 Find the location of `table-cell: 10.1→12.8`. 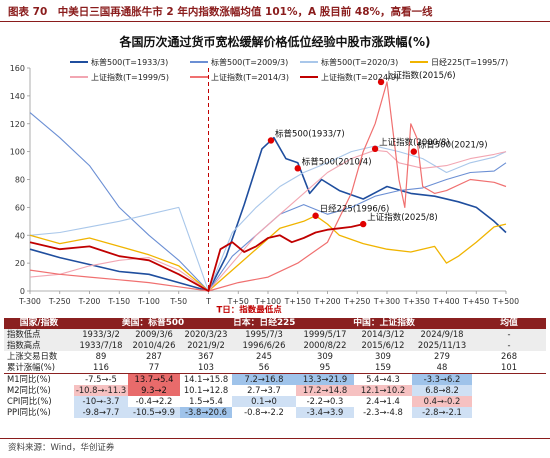

table-cell: 10.1→12.8 is located at coordinates (206, 390).